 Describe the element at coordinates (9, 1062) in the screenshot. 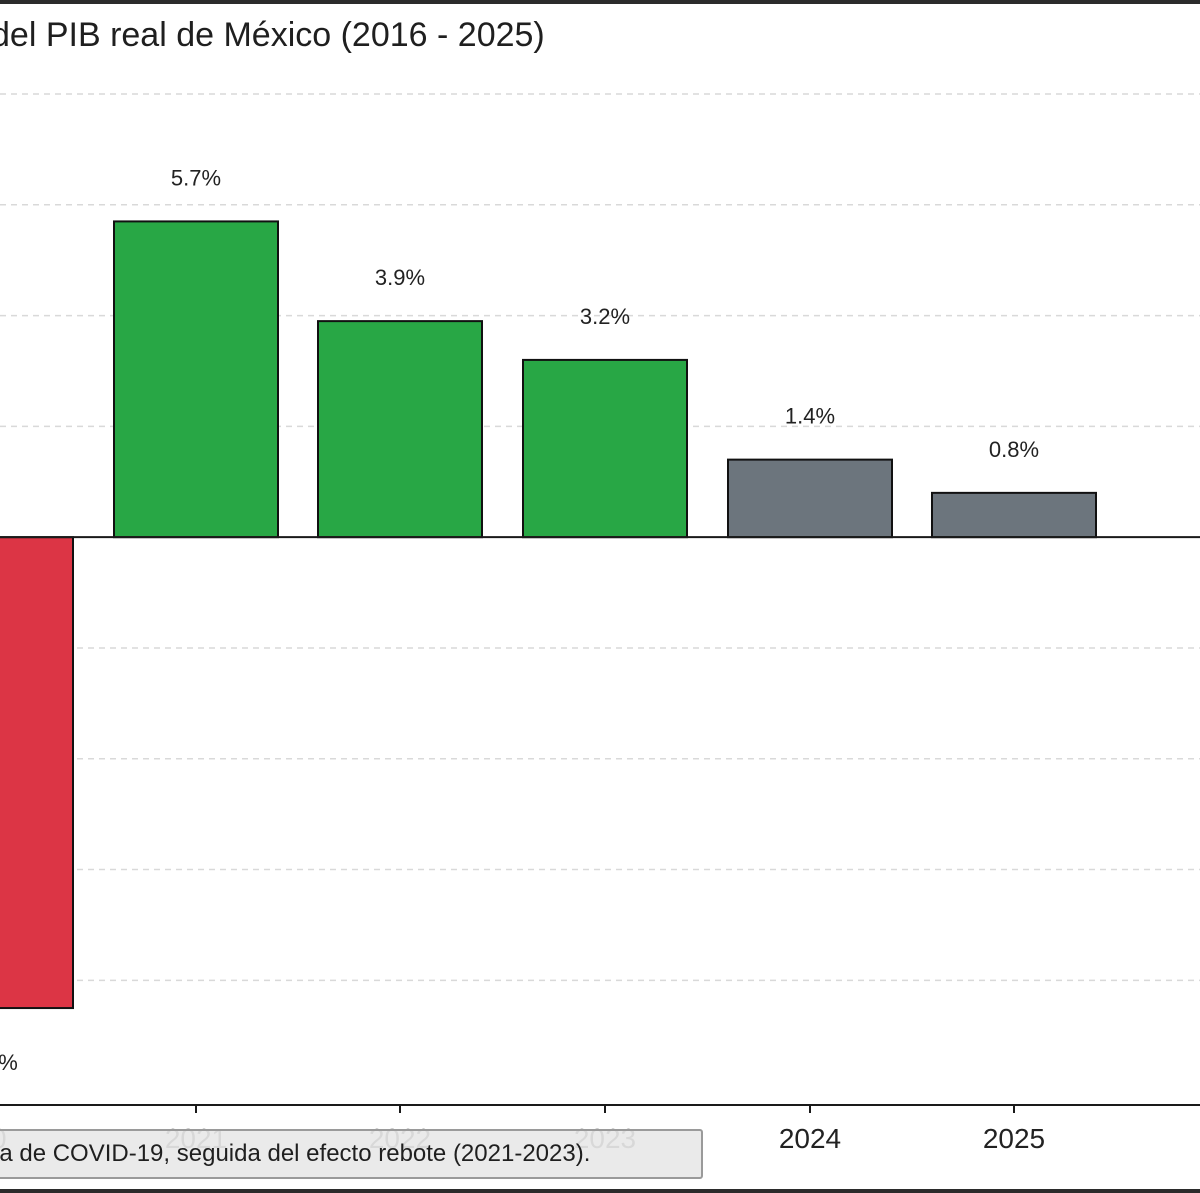

I see `data-label-20: %` at that location.